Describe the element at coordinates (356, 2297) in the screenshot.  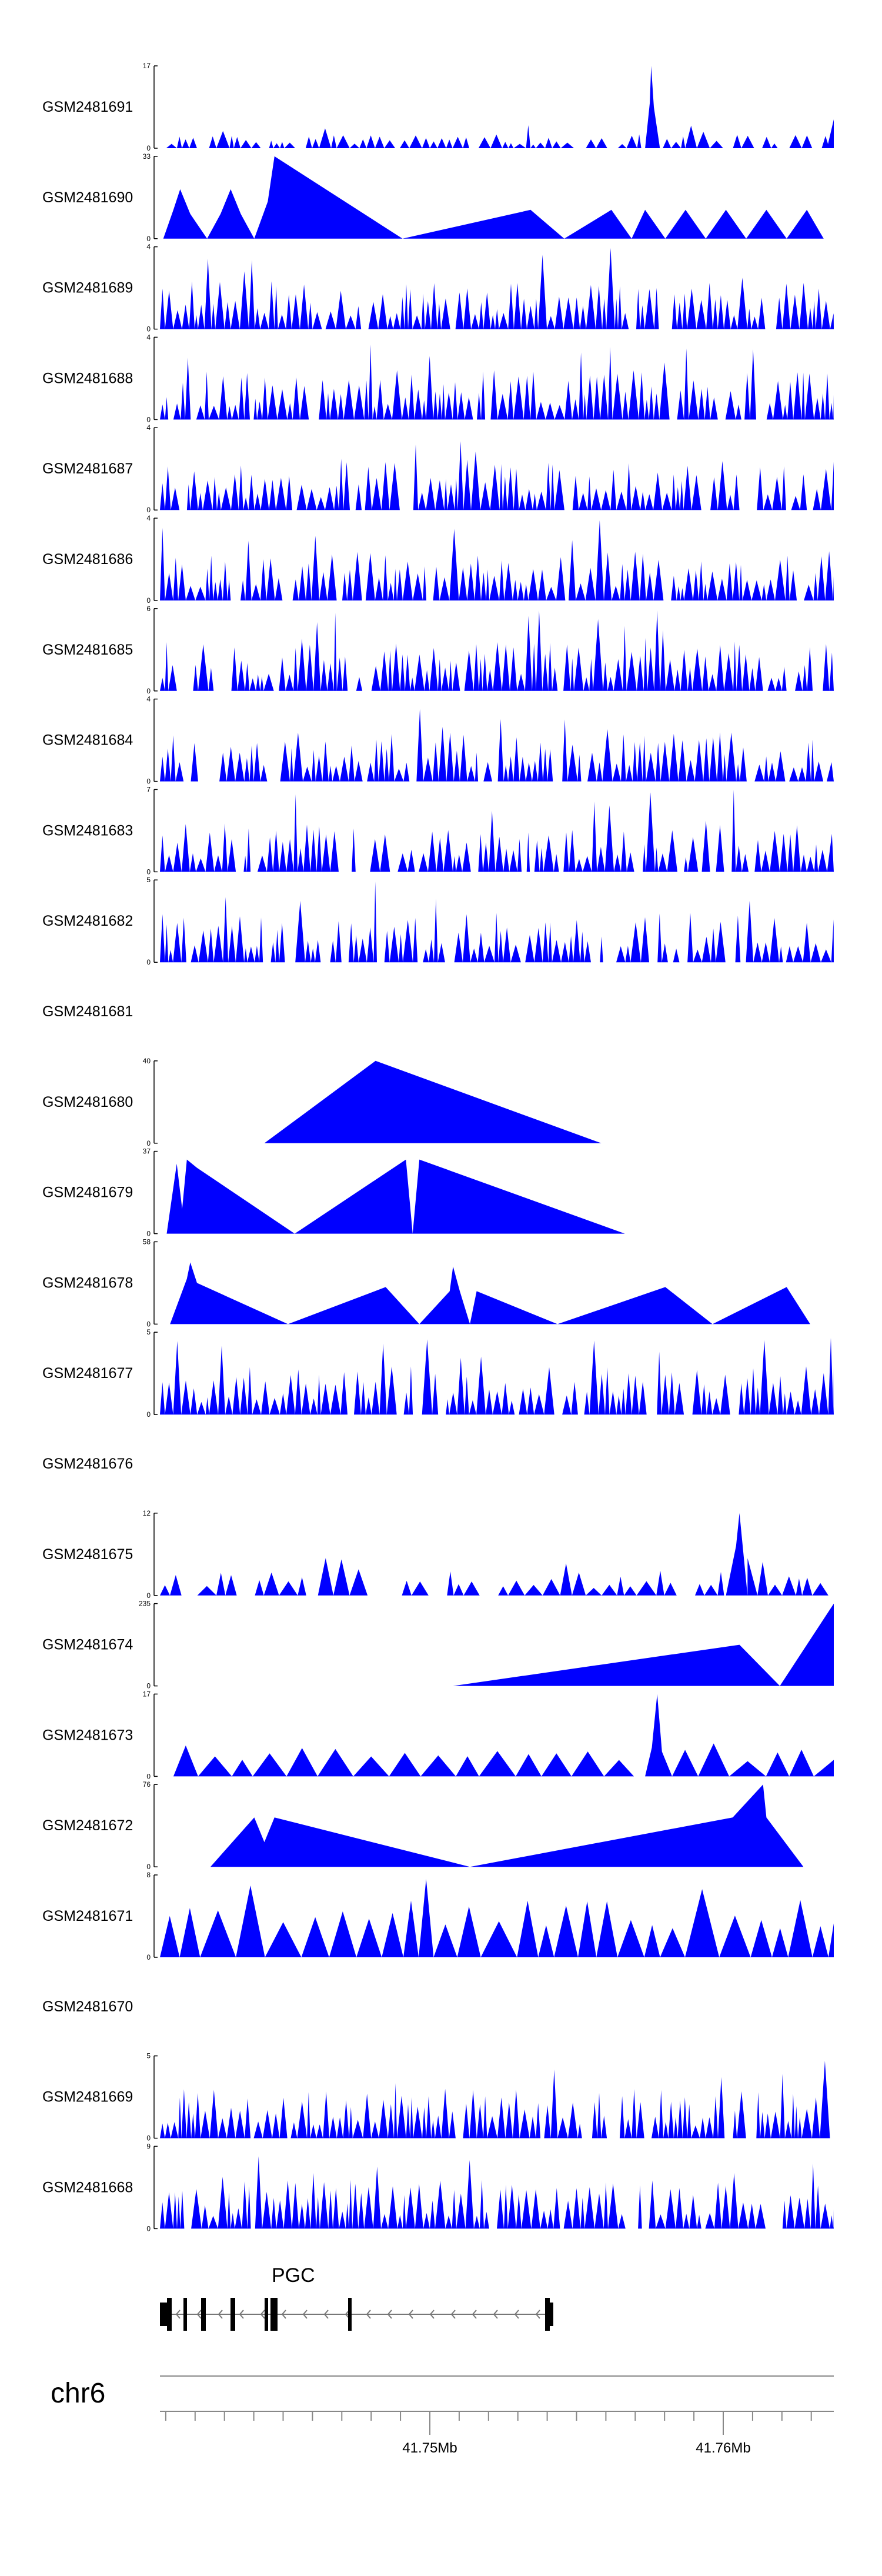
I see `gene-model-pgc: PGC` at that location.